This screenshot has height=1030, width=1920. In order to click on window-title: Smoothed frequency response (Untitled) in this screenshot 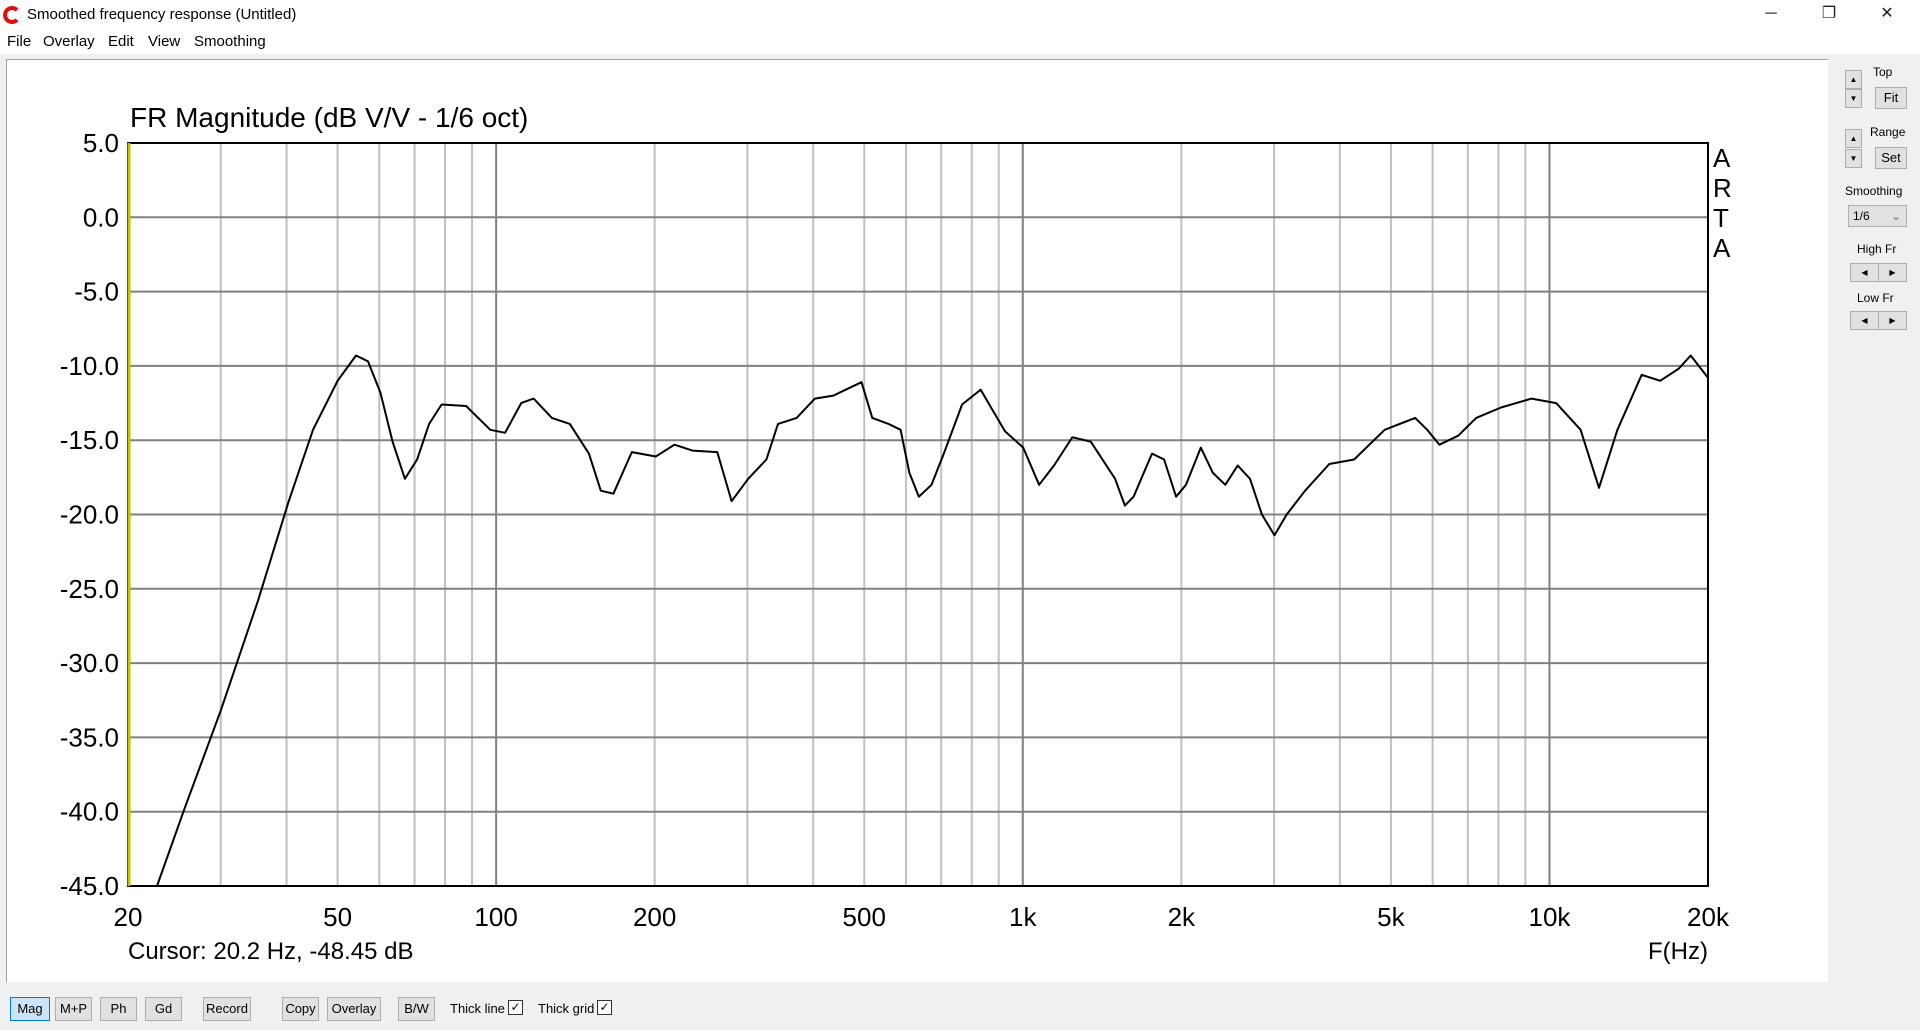, I will do `click(162, 14)`.